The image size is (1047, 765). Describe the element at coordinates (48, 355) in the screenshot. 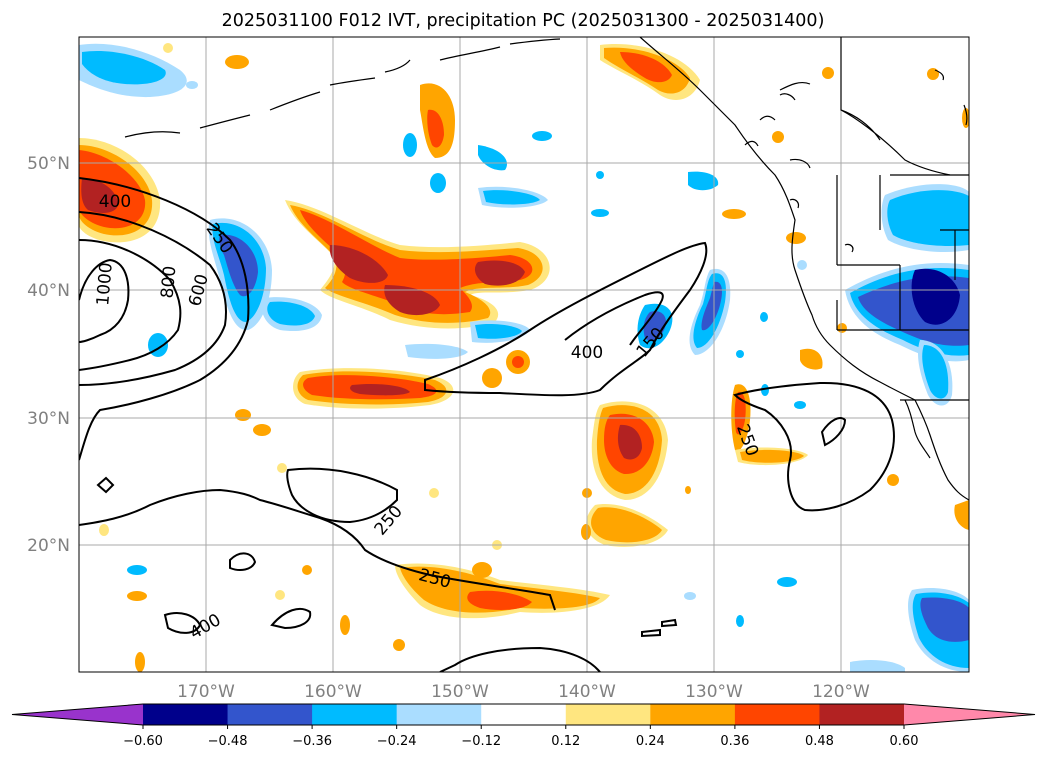

I see `lat-tick-labels: 20°N 30°N 40°N 50°N` at that location.